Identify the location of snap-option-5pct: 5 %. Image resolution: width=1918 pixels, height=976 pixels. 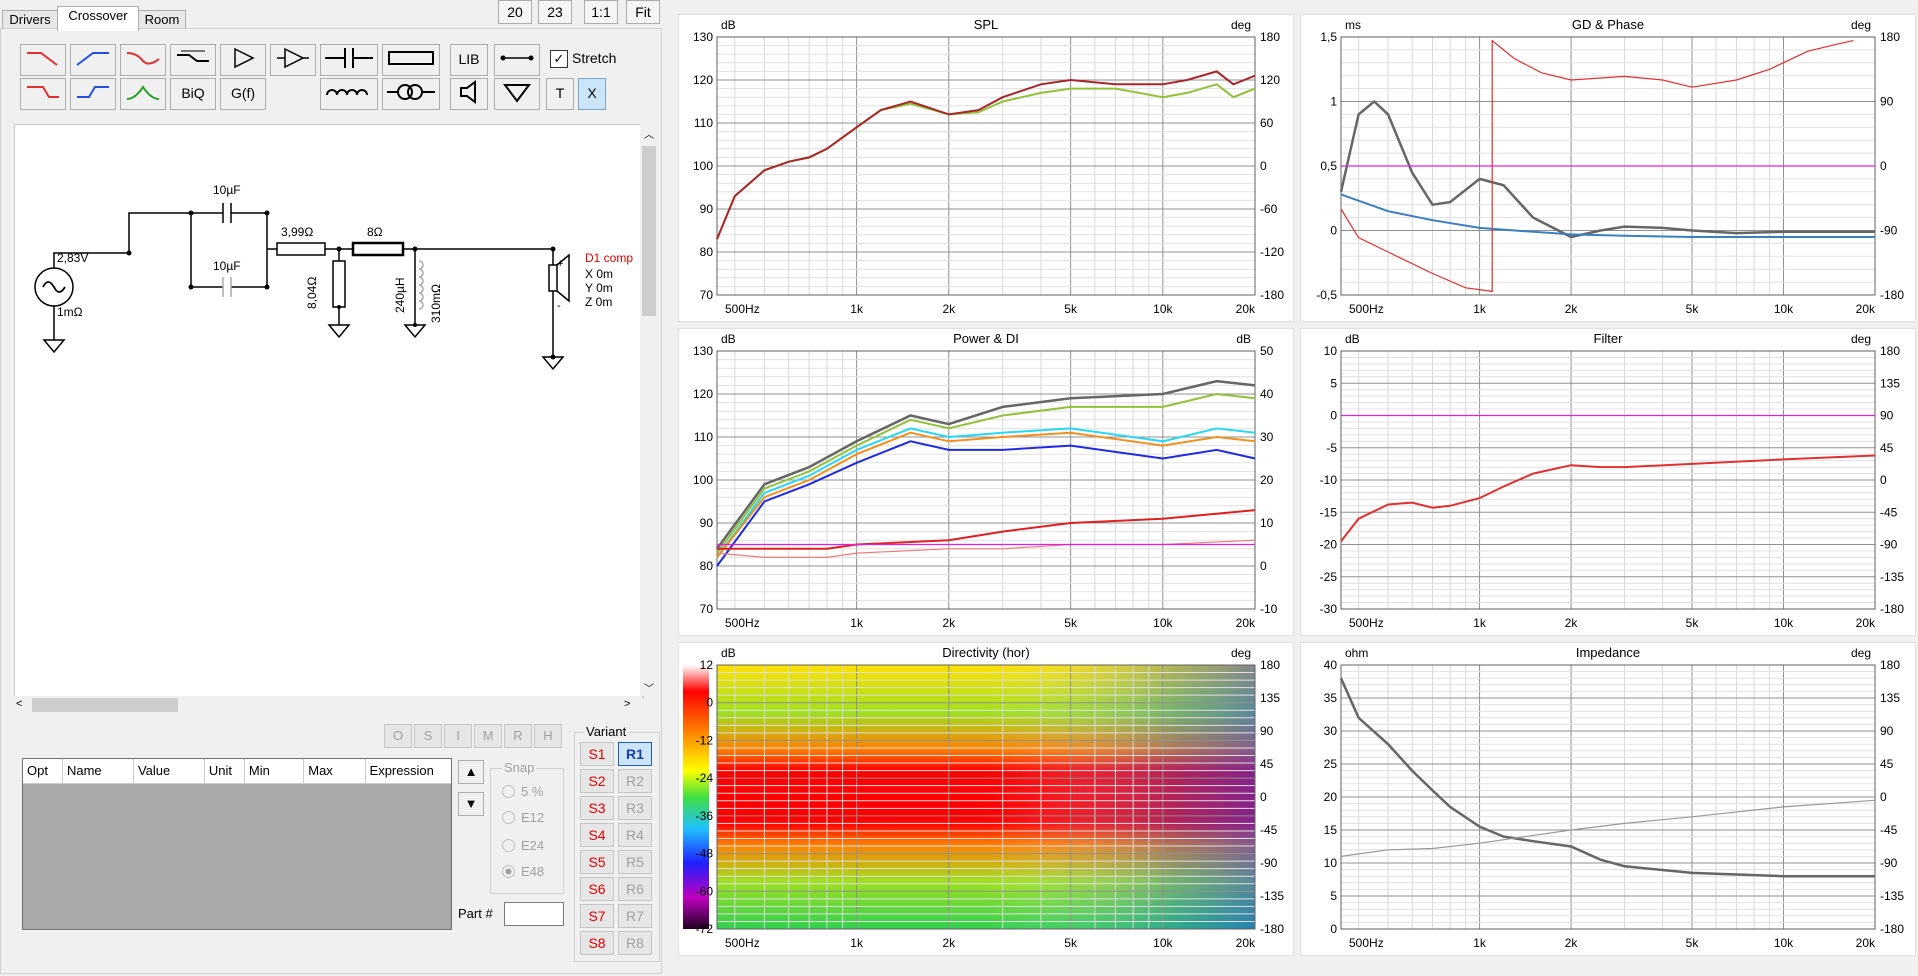
(522, 791).